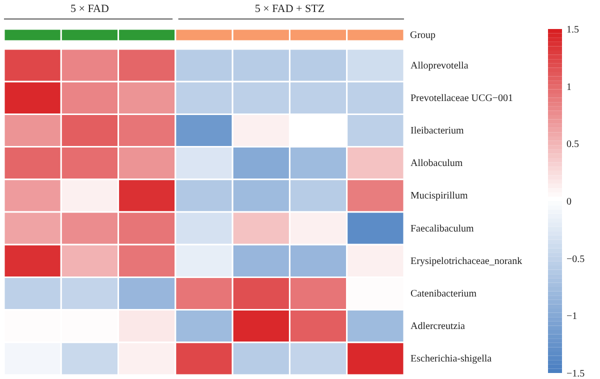 The height and width of the screenshot is (379, 600). Describe the element at coordinates (462, 98) in the screenshot. I see `y-tick-label: Prevotellaceae UCG−001` at that location.